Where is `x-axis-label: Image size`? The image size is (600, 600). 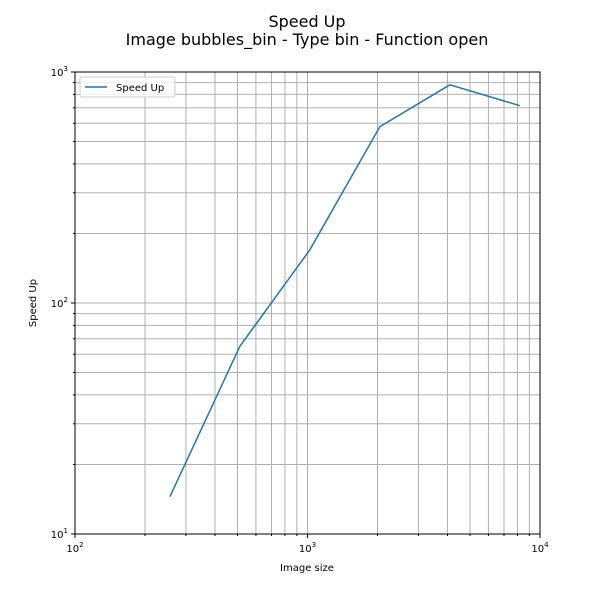 x-axis-label: Image size is located at coordinates (307, 568).